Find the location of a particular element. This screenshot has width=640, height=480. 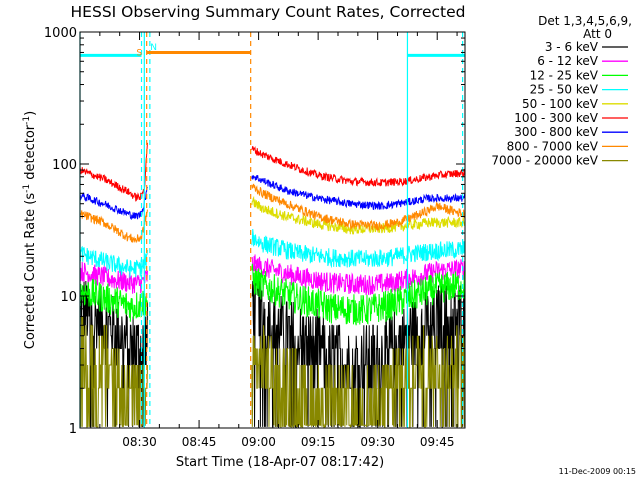

x-tick-label: 08:45 is located at coordinates (199, 442).